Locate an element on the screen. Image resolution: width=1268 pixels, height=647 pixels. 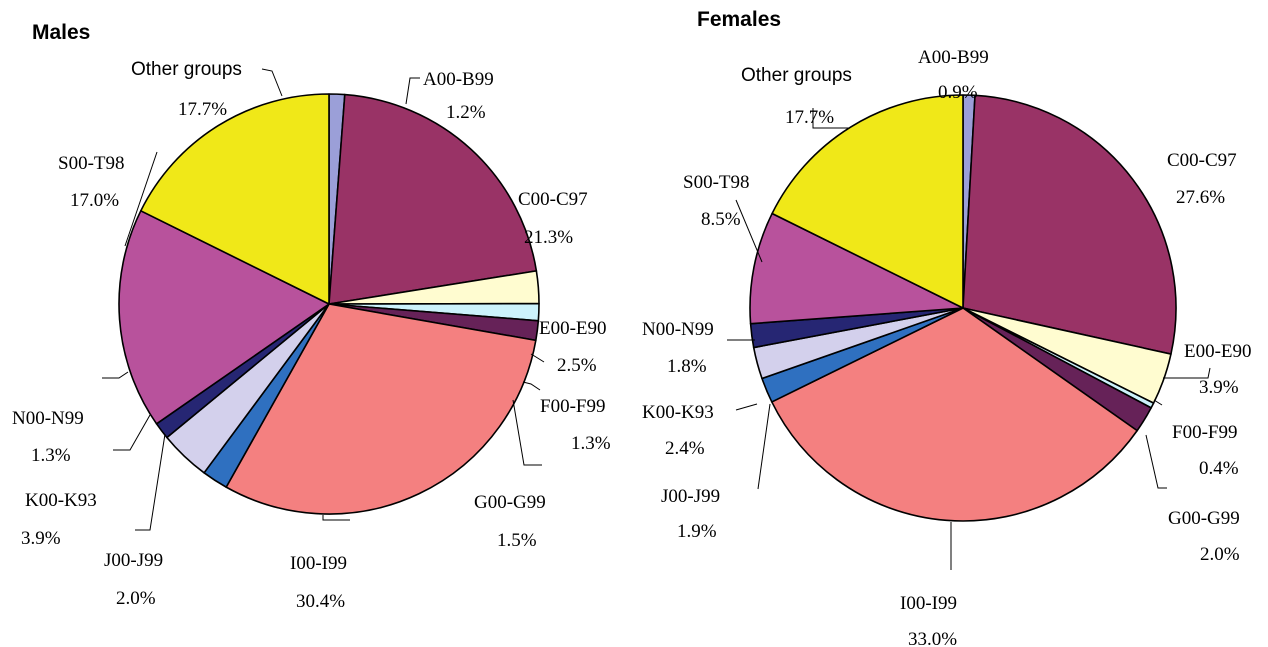
females-leader-other-groups is located at coordinates (831, 118).